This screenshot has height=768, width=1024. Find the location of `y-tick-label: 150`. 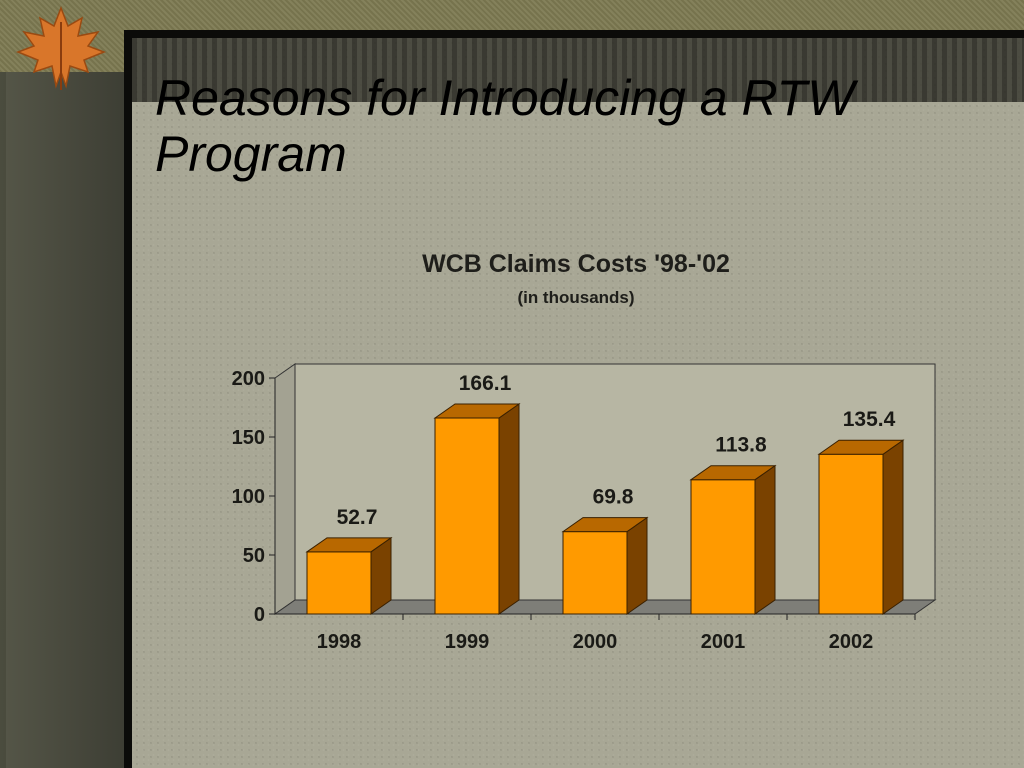

y-tick-label: 150 is located at coordinates (248, 438).